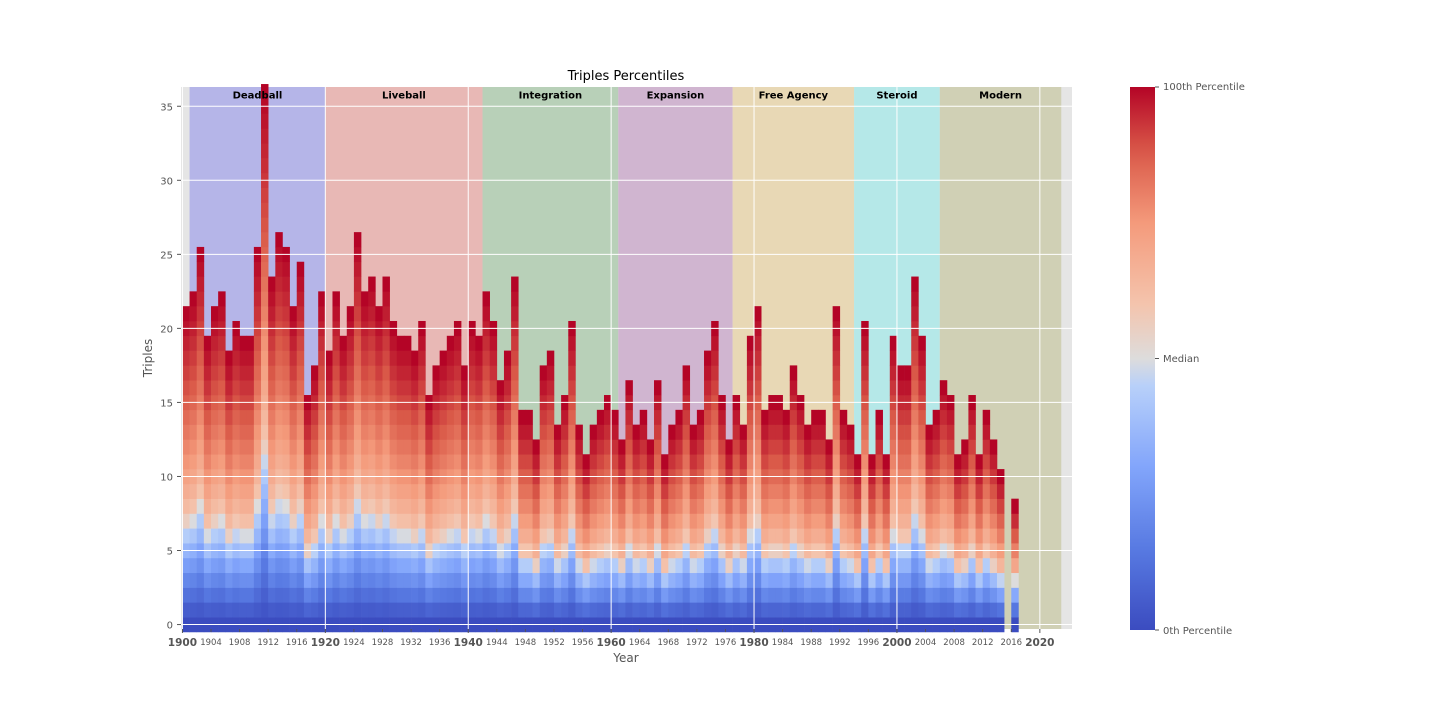 This screenshot has width=1440, height=724. Describe the element at coordinates (166, 477) in the screenshot. I see `y-tick-label: 10` at that location.